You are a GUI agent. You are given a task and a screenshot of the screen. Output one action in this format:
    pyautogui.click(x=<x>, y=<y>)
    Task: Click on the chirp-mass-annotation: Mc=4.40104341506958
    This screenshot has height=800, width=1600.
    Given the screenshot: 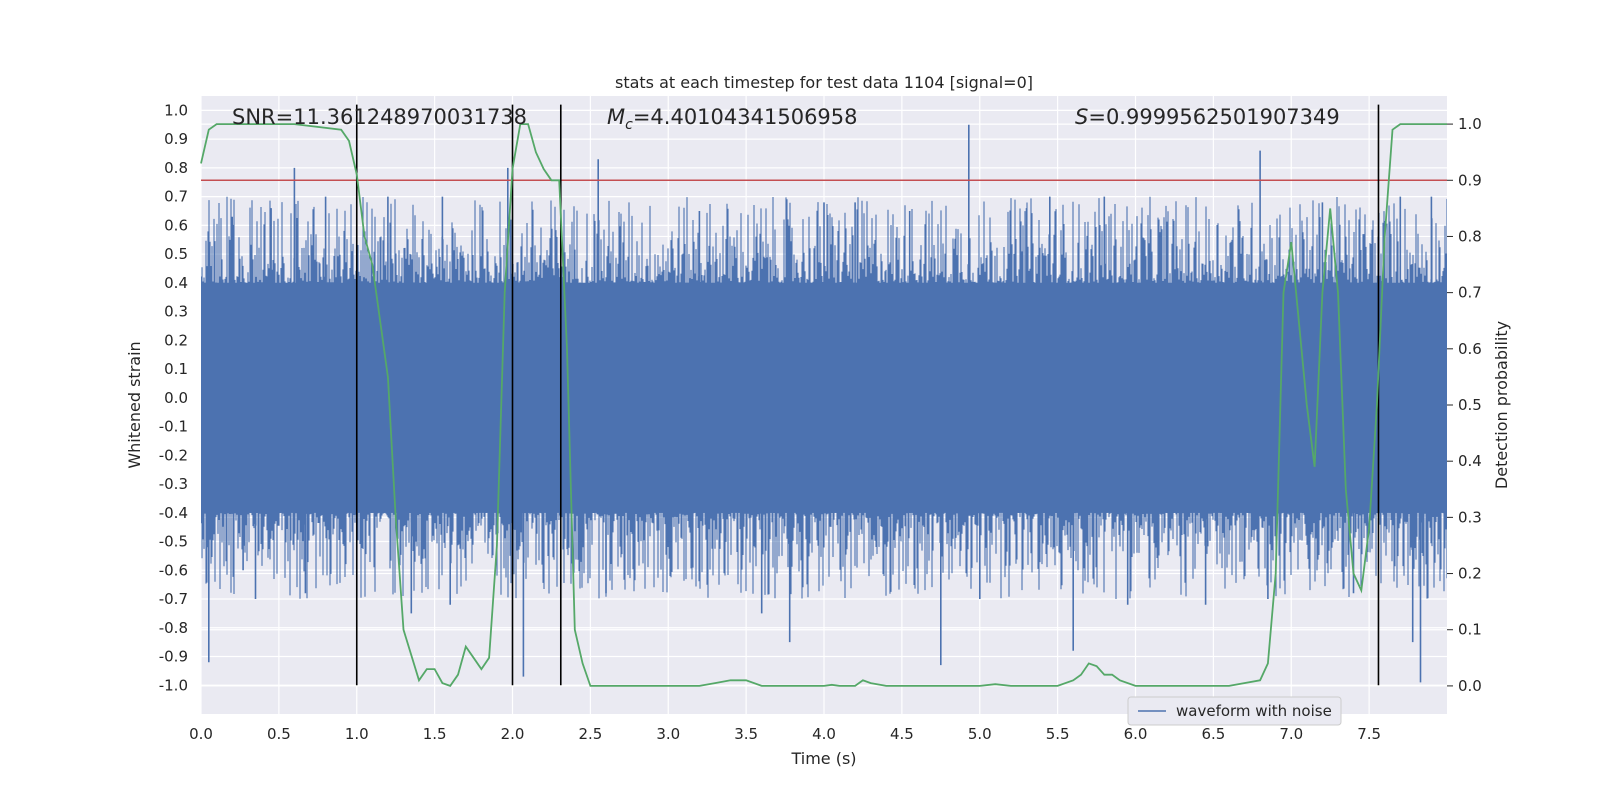 What is the action you would take?
    pyautogui.click(x=732, y=119)
    